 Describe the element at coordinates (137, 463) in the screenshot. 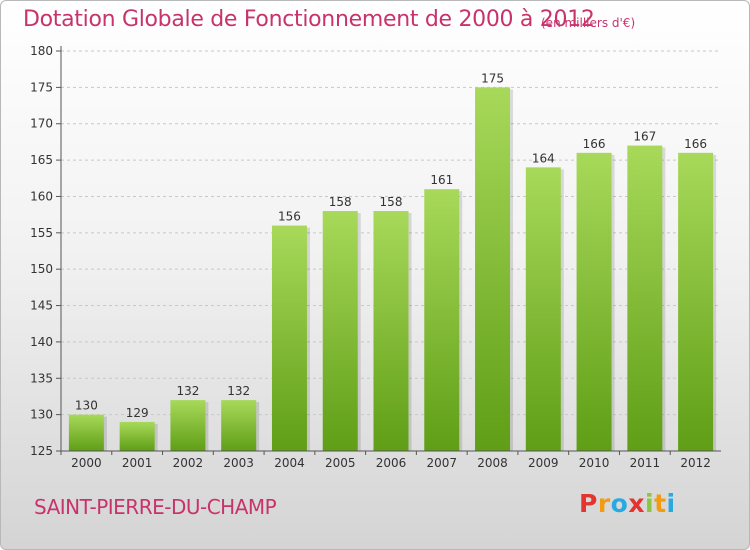

I see `x-tick-label: 2001` at that location.